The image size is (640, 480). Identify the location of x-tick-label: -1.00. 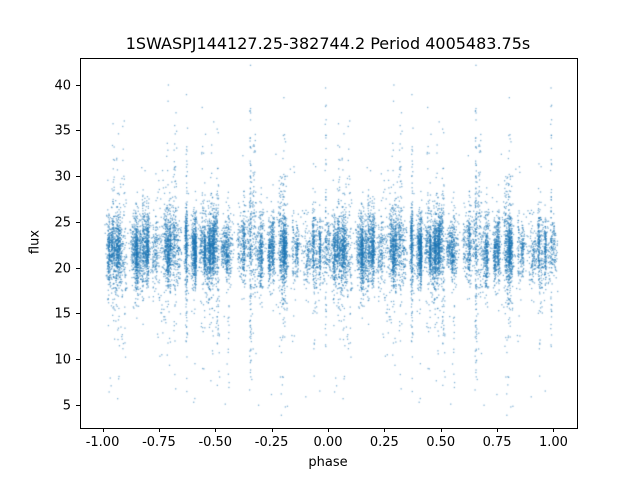
(102, 442).